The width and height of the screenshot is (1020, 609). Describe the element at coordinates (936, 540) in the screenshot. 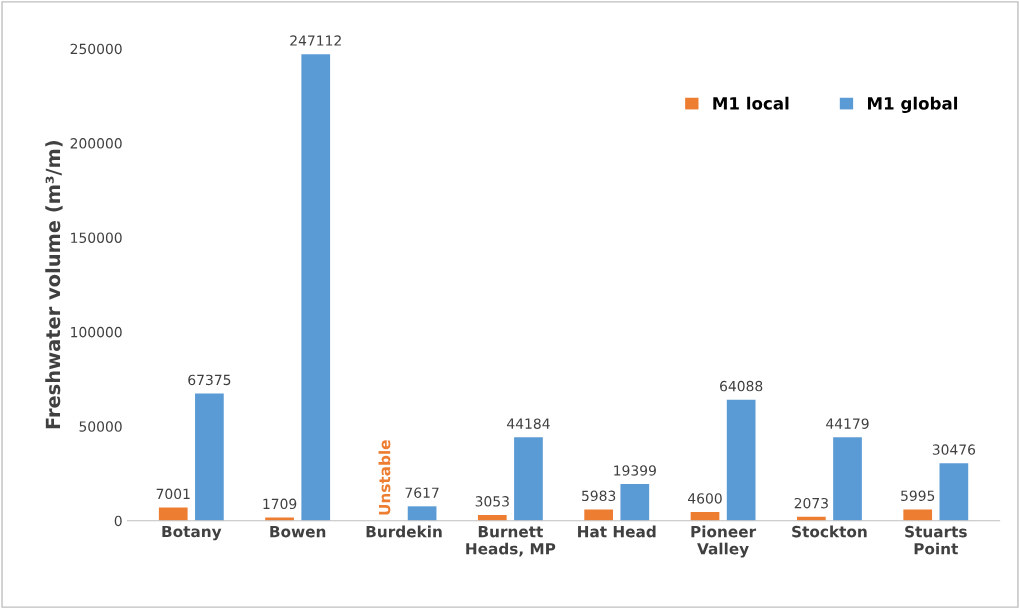

I see `x-tick-label: Stuarts Point` at that location.